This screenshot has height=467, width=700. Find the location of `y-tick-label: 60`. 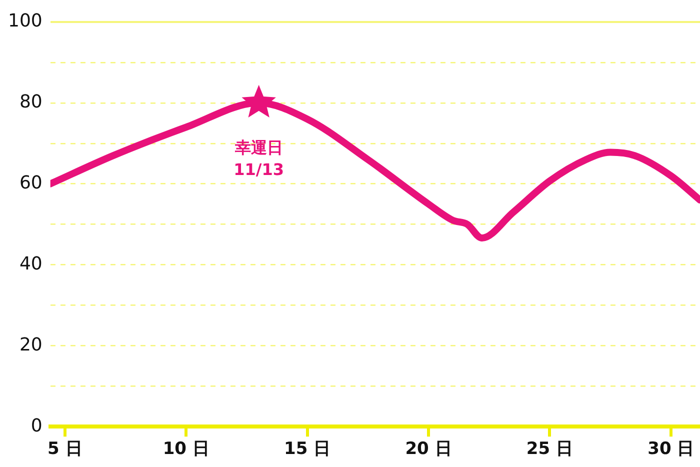

y-tick-label: 60 is located at coordinates (30, 183).